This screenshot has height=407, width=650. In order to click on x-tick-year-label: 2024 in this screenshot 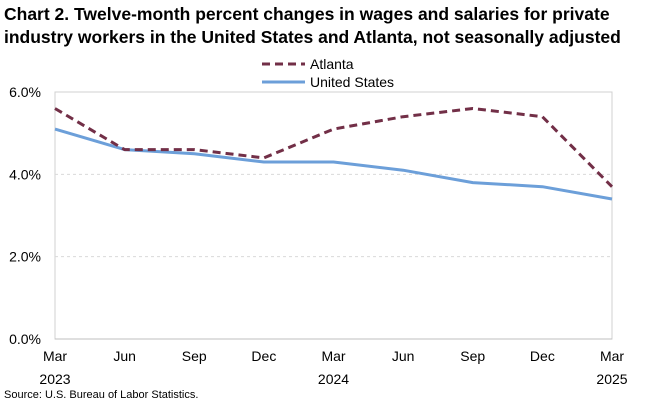, I will do `click(333, 379)`.